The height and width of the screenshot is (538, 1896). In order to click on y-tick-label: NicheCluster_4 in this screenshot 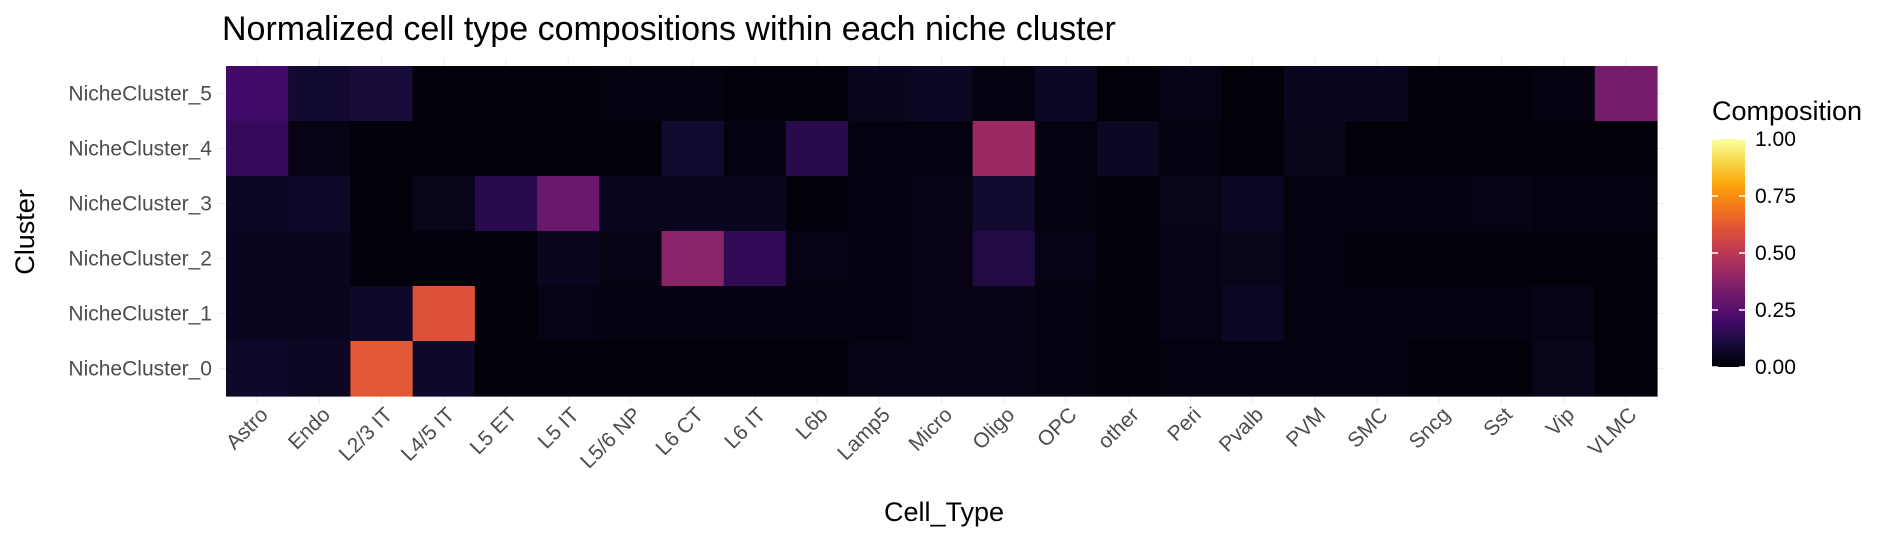, I will do `click(140, 149)`.